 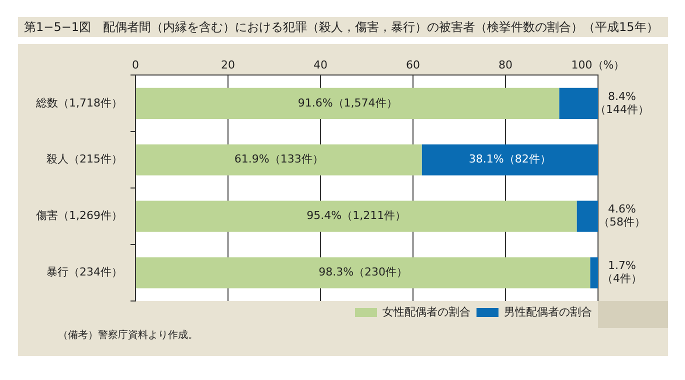 What do you see at coordinates (135, 65) in the screenshot?
I see `x-tick-label: 0` at bounding box center [135, 65].